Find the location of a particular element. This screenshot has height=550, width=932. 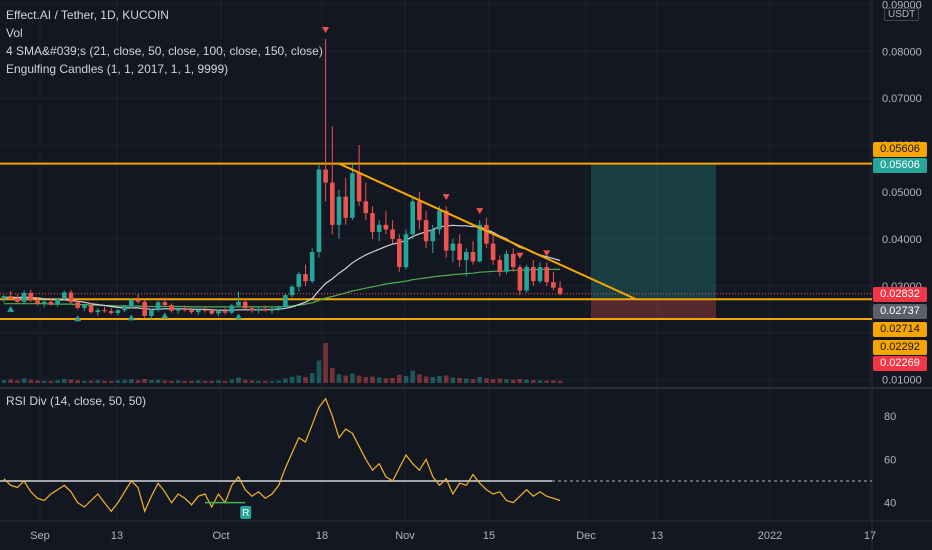

stop-zone is located at coordinates (653, 309).